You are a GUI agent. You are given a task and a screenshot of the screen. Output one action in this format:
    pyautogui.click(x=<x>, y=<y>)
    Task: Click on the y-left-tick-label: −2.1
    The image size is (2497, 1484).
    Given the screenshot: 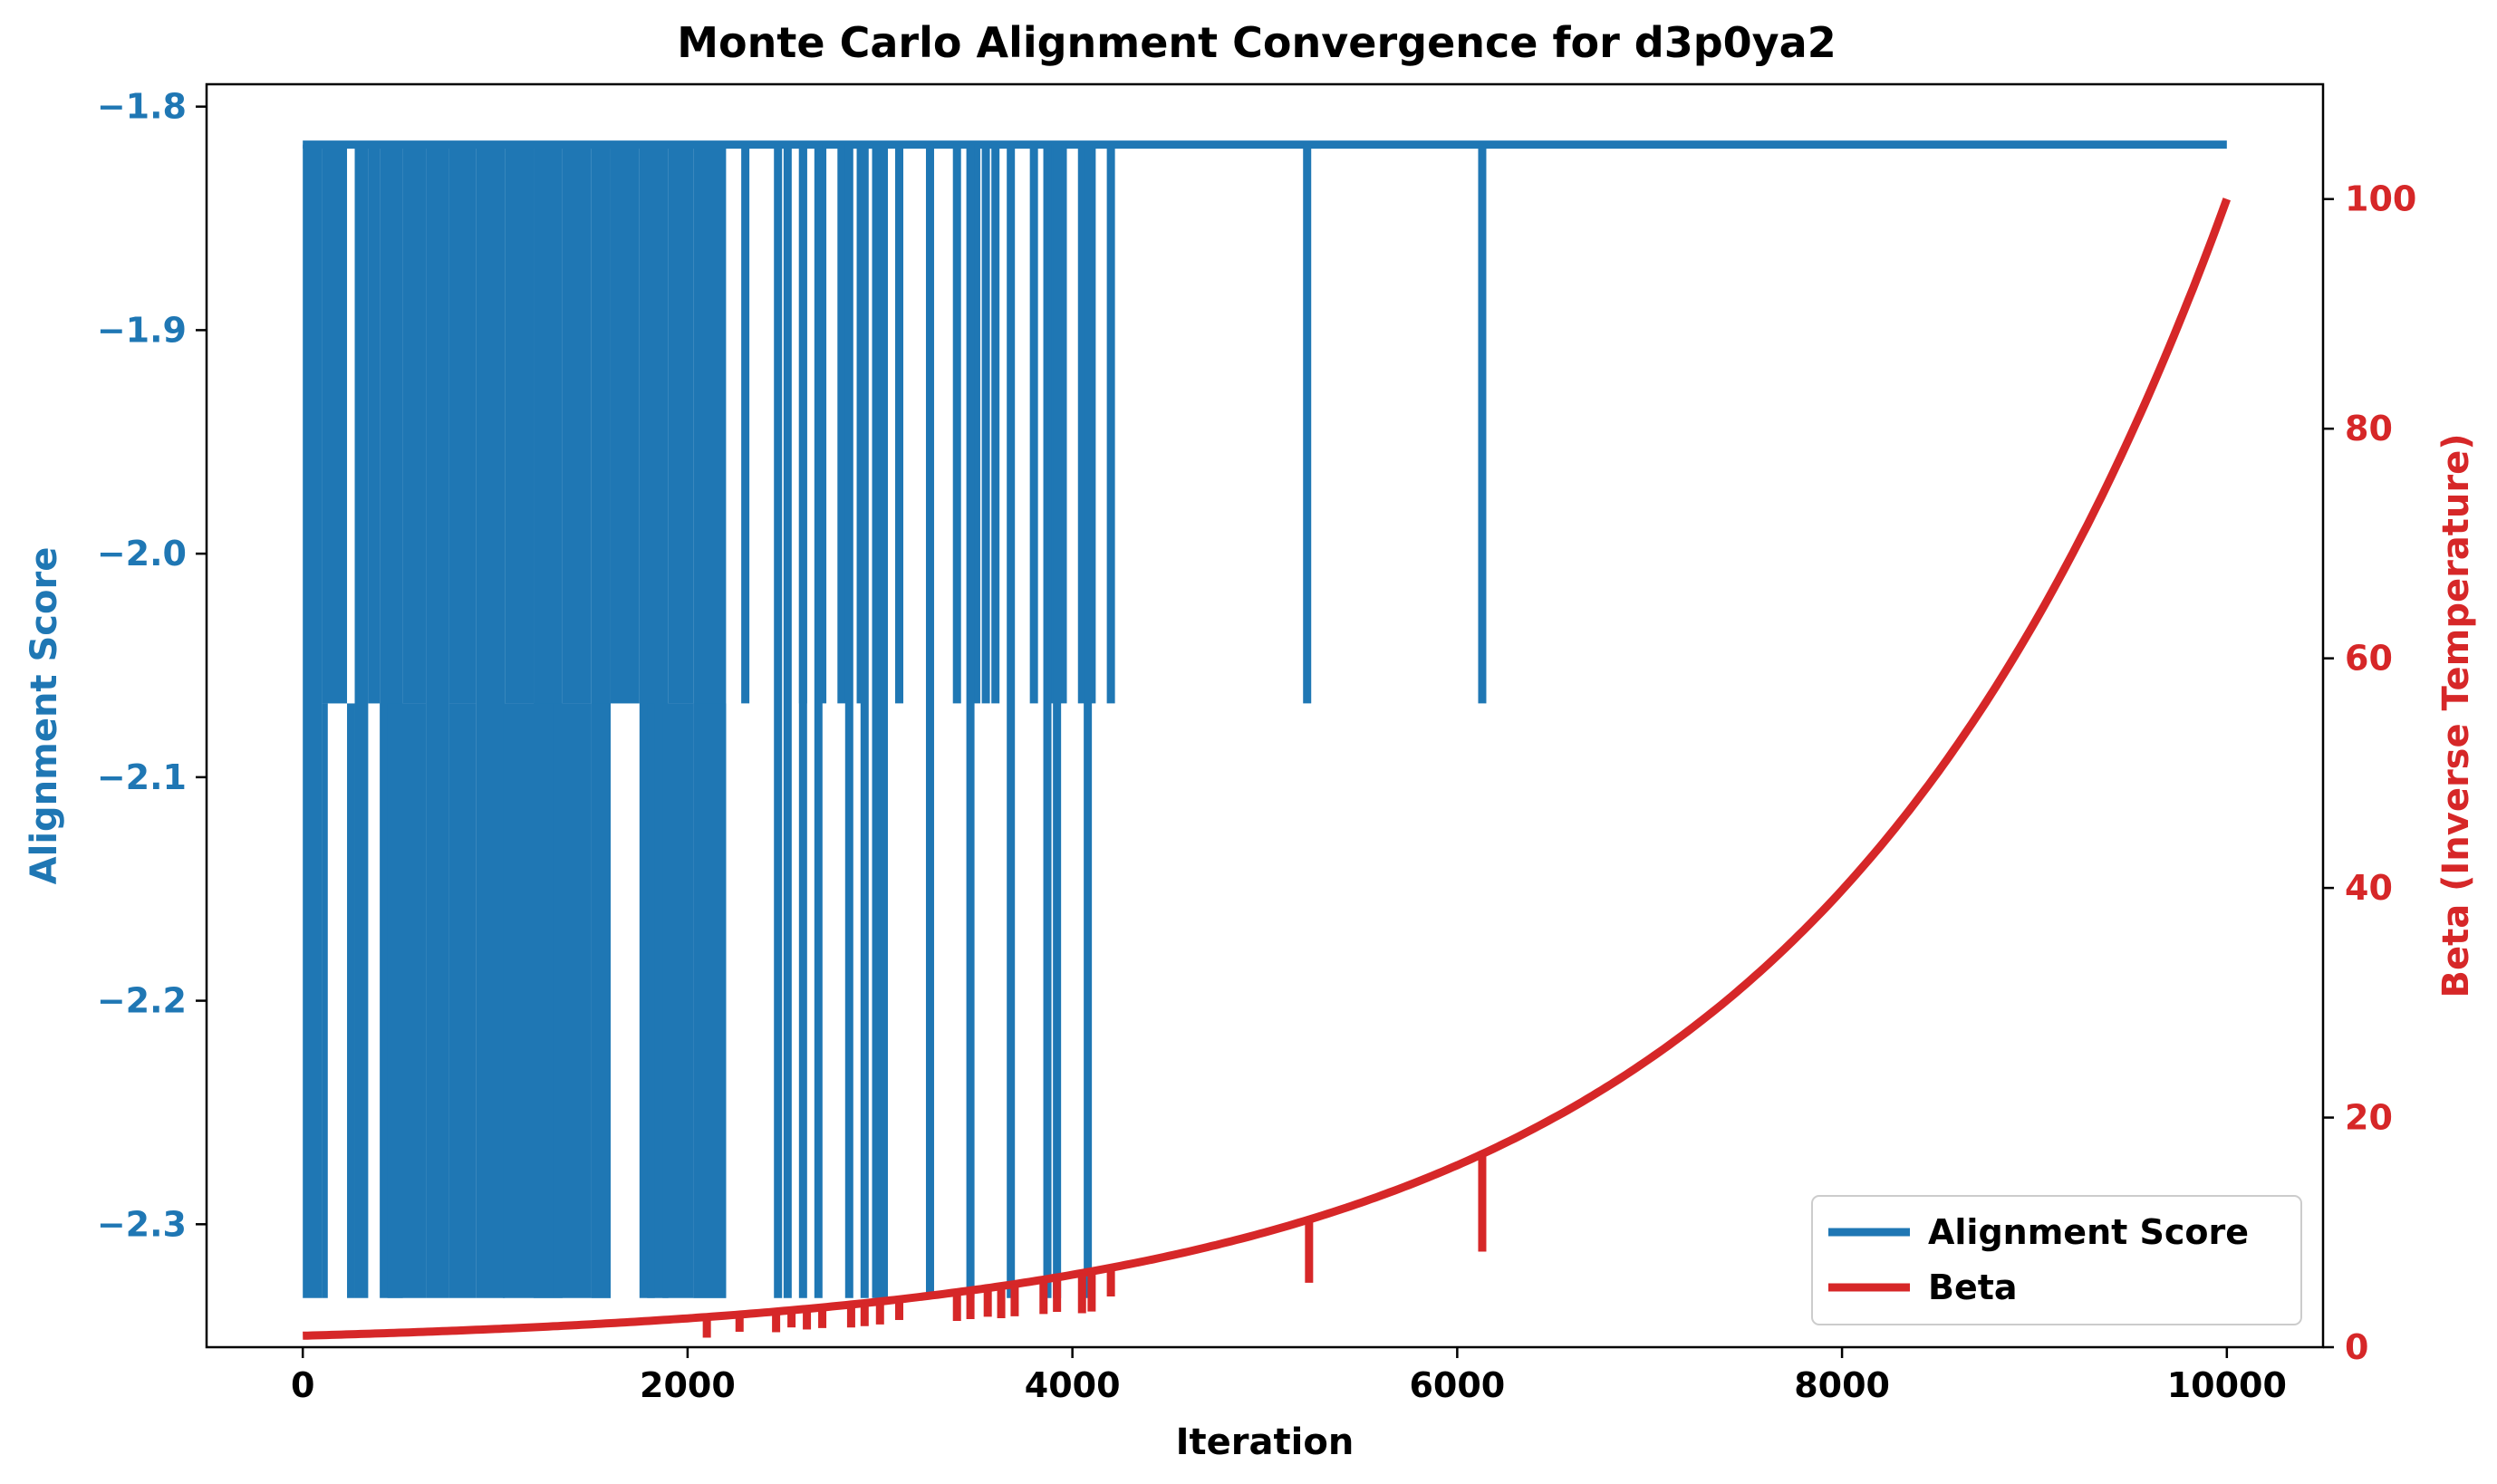 What is the action you would take?
    pyautogui.click(x=142, y=777)
    